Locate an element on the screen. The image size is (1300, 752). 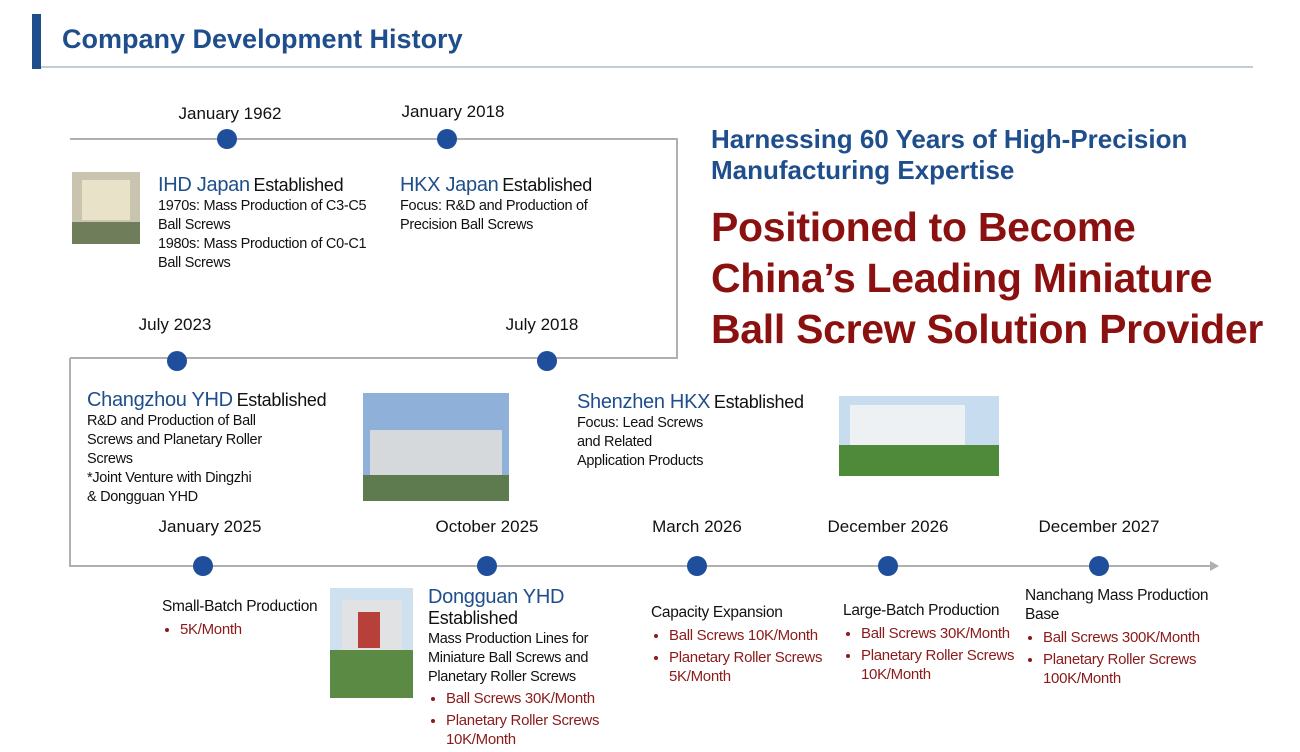
description-line: Planetary Roller Screws is located at coordinates (502, 677).